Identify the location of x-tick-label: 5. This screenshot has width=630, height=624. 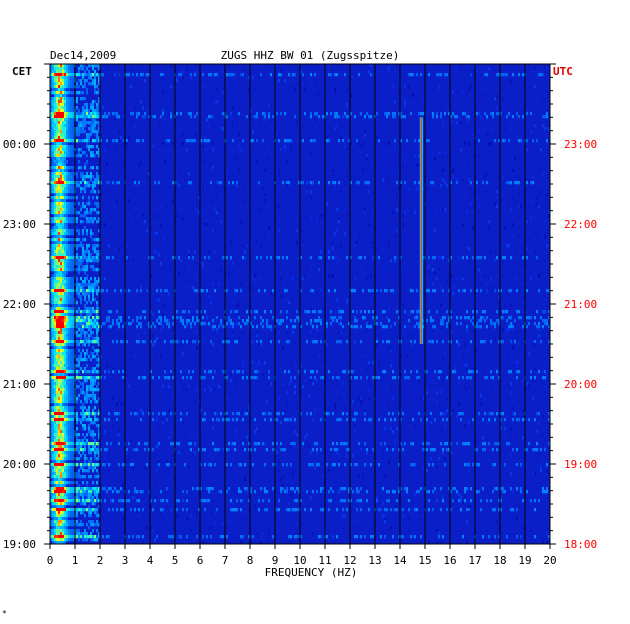
(175, 560).